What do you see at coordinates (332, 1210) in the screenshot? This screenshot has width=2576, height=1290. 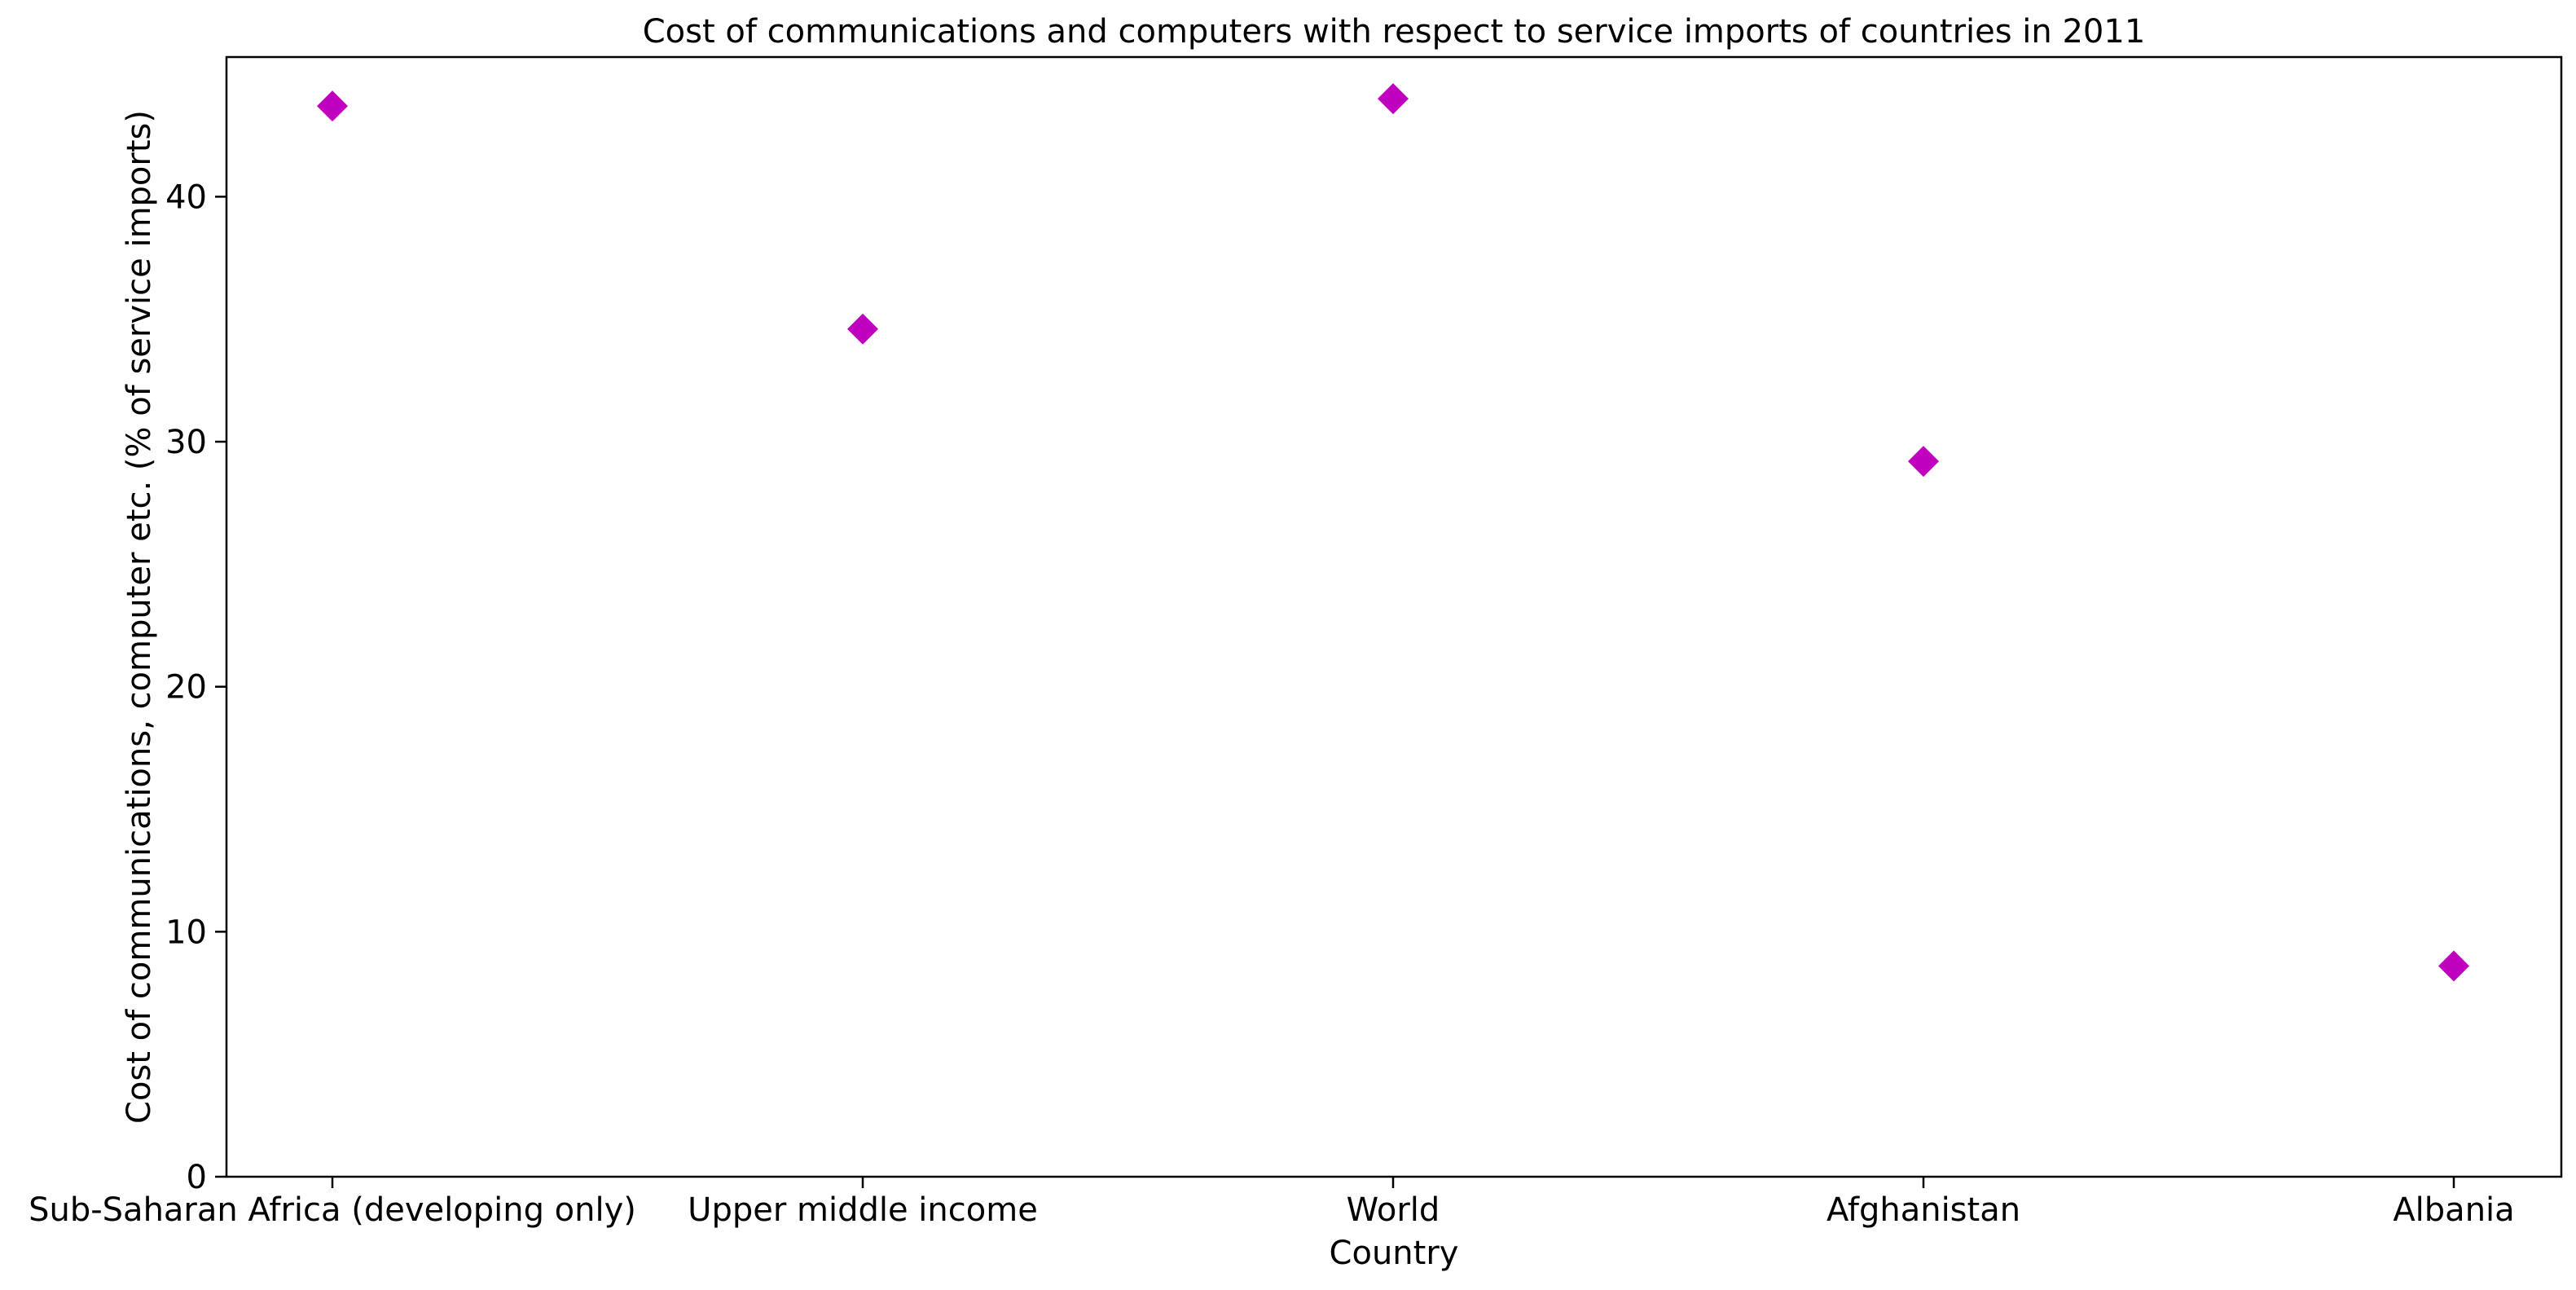 I see `x-tick-label: Sub-Saharan Africa (developing only)` at bounding box center [332, 1210].